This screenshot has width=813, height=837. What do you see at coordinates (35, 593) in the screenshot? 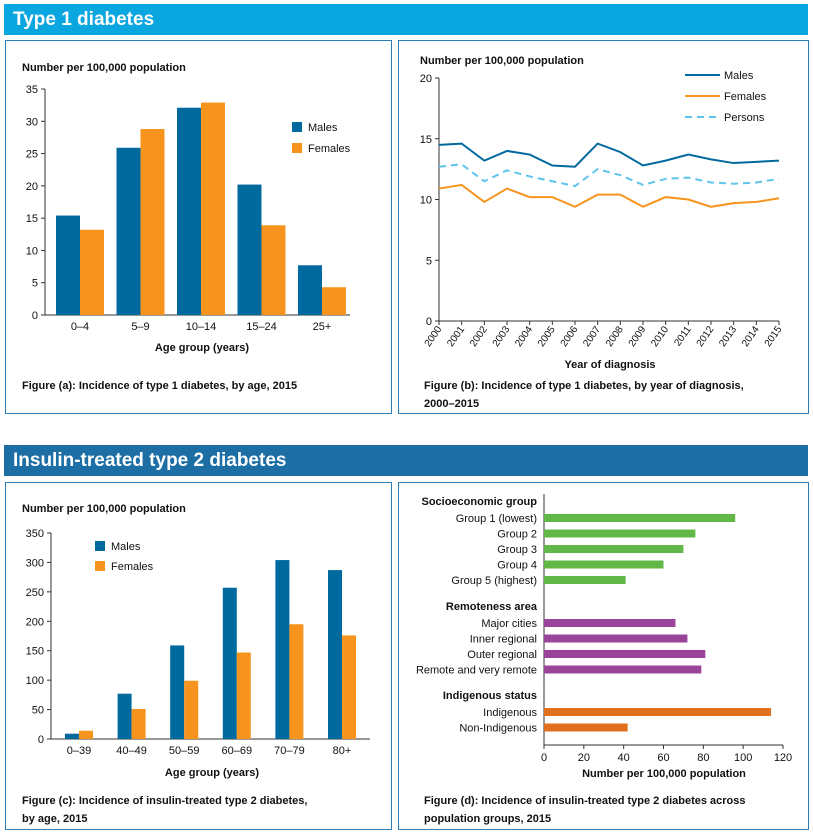
I see `y-tick-label: 250` at bounding box center [35, 593].